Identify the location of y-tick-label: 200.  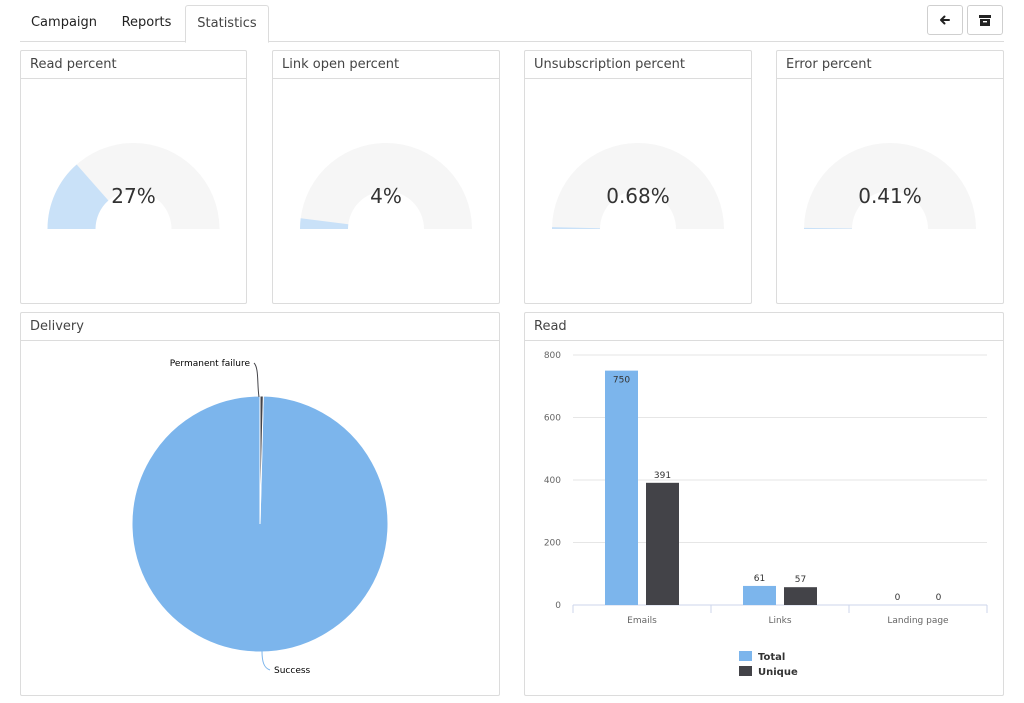
(552, 544).